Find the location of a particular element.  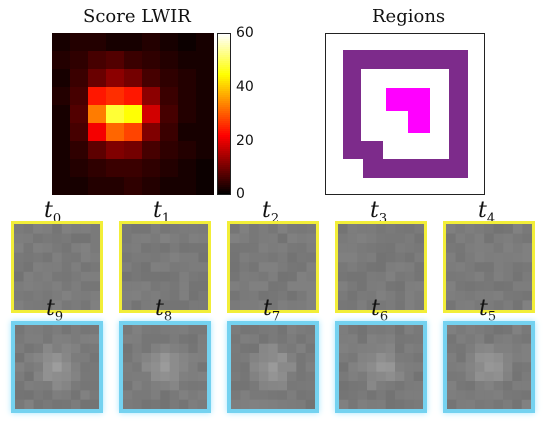

frame-thumb-t9 is located at coordinates (57, 367).